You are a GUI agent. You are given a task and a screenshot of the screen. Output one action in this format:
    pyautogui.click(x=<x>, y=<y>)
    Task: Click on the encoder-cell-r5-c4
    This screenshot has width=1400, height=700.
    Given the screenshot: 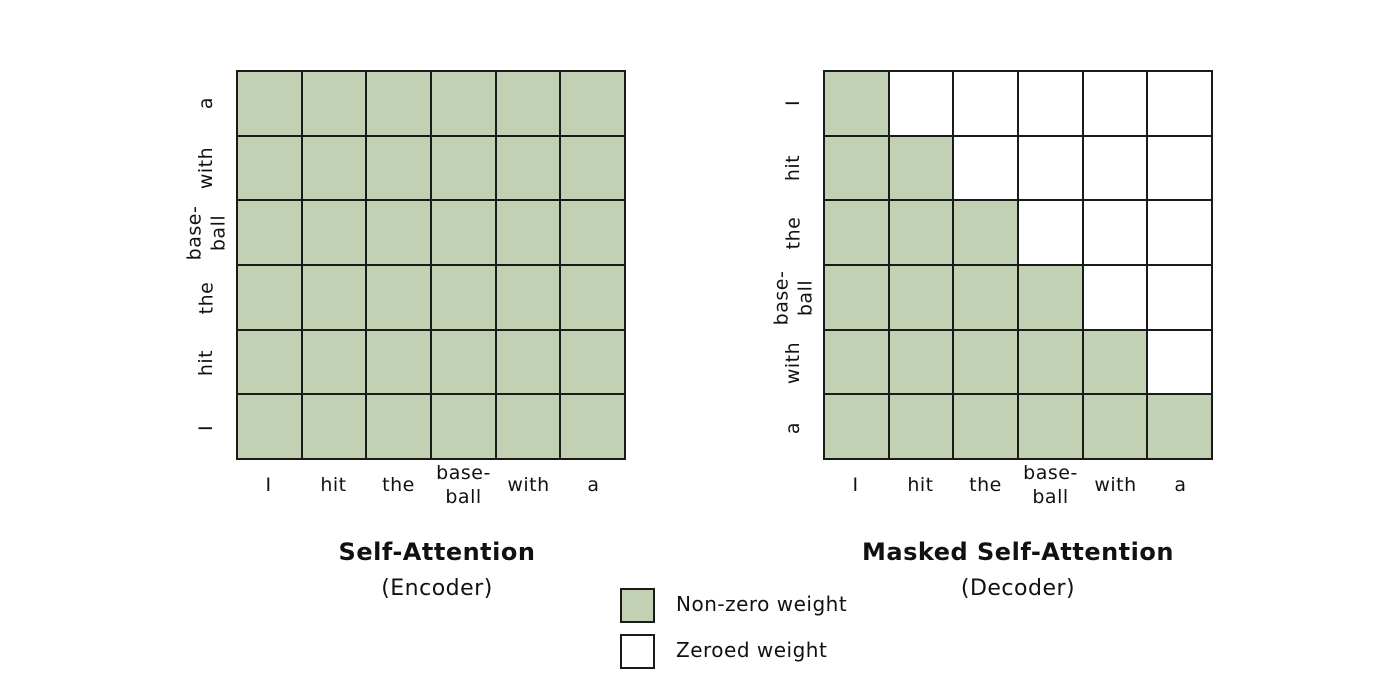 What is the action you would take?
    pyautogui.click(x=464, y=363)
    